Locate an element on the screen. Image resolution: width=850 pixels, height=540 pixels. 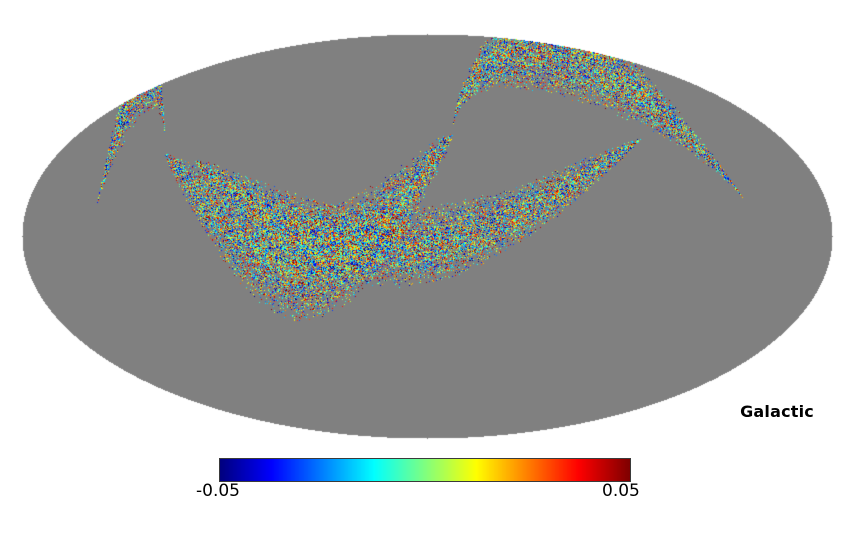
colorbar is located at coordinates (425, 470).